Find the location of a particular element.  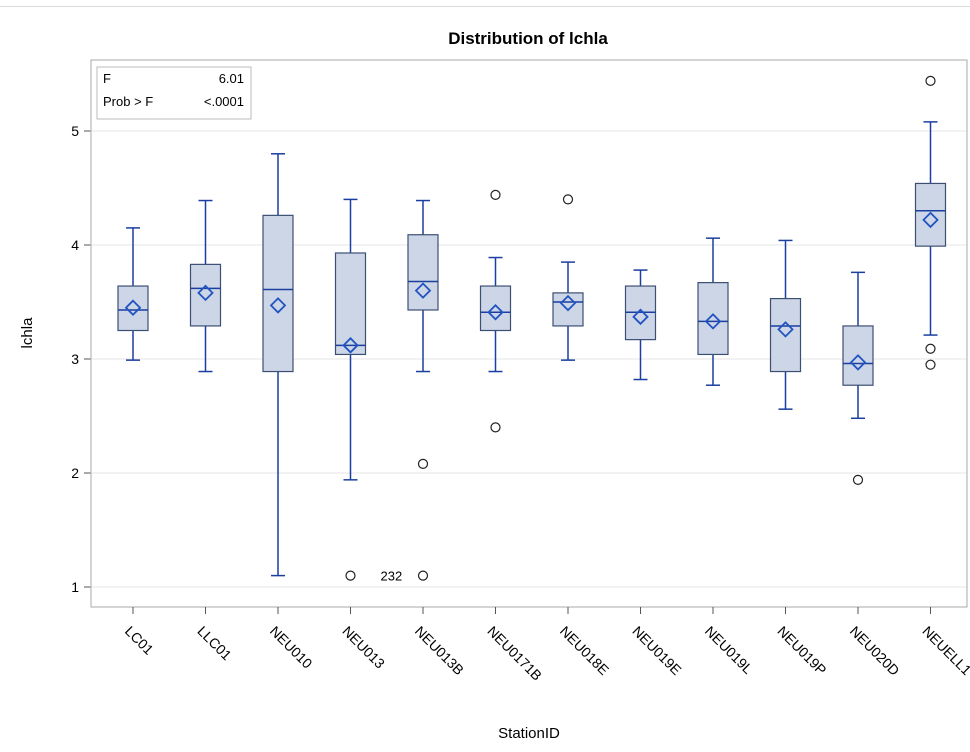

x-tick-label: LLC01 is located at coordinates (214, 643).